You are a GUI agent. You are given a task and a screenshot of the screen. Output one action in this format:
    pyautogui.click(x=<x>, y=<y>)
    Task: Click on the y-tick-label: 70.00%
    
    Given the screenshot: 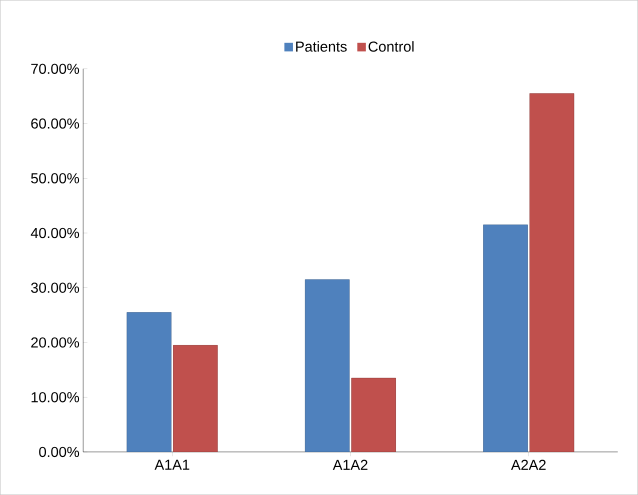 What is the action you would take?
    pyautogui.click(x=55, y=69)
    